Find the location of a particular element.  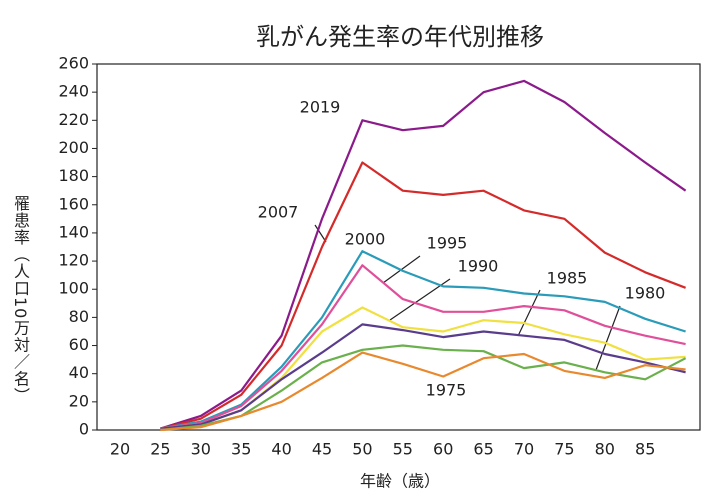

x-tick-label: 70 is located at coordinates (524, 449).